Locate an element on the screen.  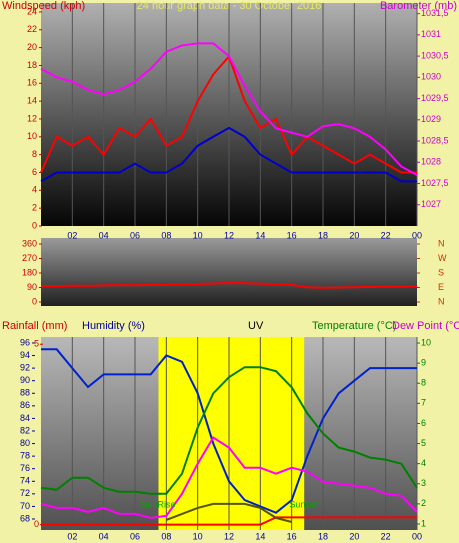
y-tick-label: 3 is located at coordinates (423, 483).